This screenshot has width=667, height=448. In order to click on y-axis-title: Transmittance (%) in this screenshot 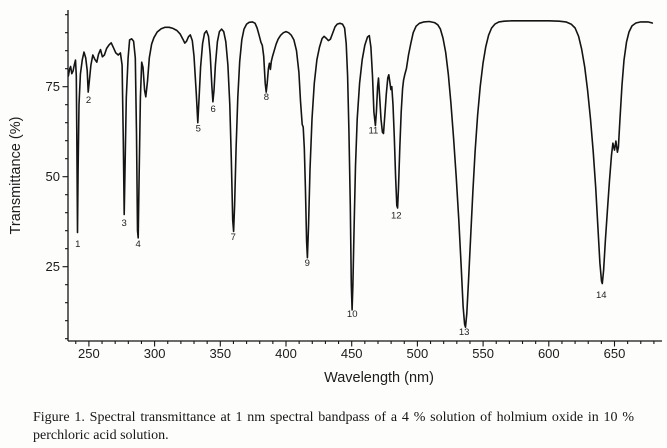, I will do `click(16, 176)`.